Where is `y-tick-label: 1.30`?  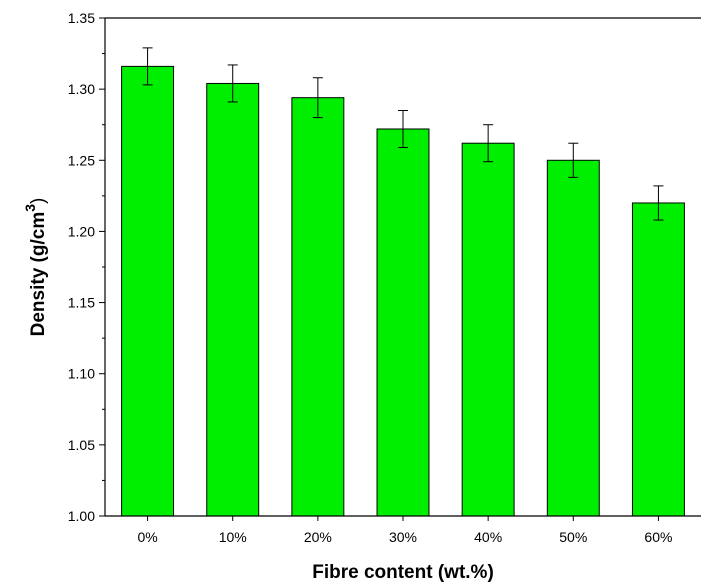 y-tick-label: 1.30 is located at coordinates (81, 89).